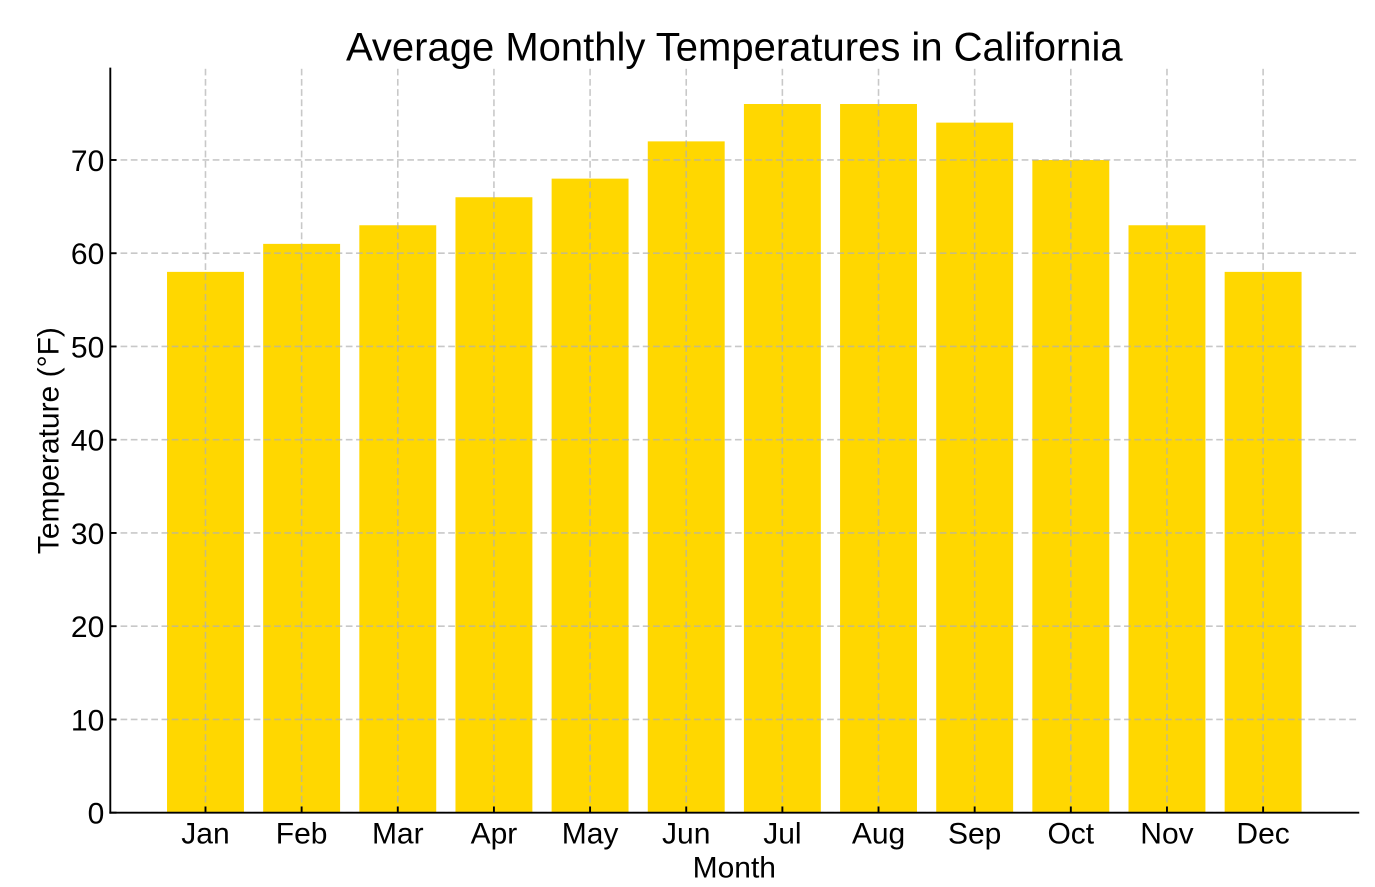 The height and width of the screenshot is (887, 1375). What do you see at coordinates (878, 833) in the screenshot?
I see `svg-text: Aug` at bounding box center [878, 833].